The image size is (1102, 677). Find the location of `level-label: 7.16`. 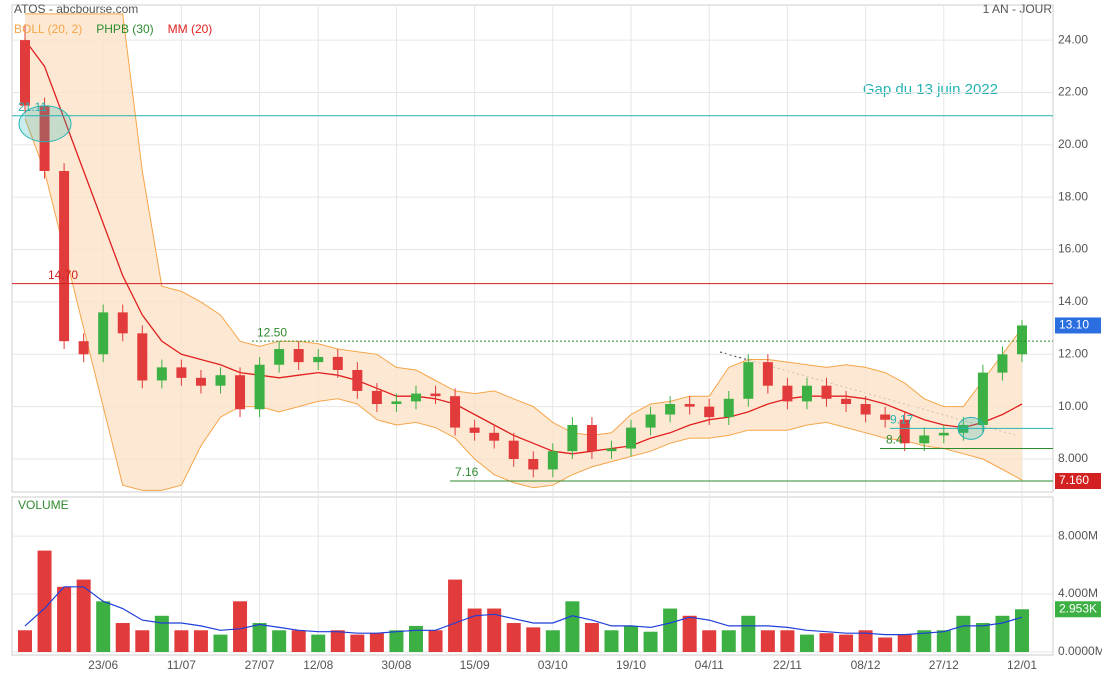

level-label: 7.16 is located at coordinates (467, 472).